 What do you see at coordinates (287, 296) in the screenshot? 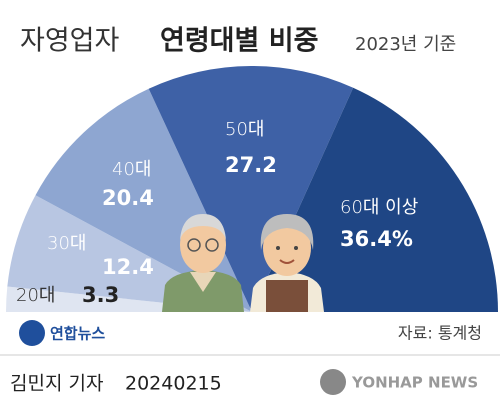
I see `grandma-apron` at bounding box center [287, 296].